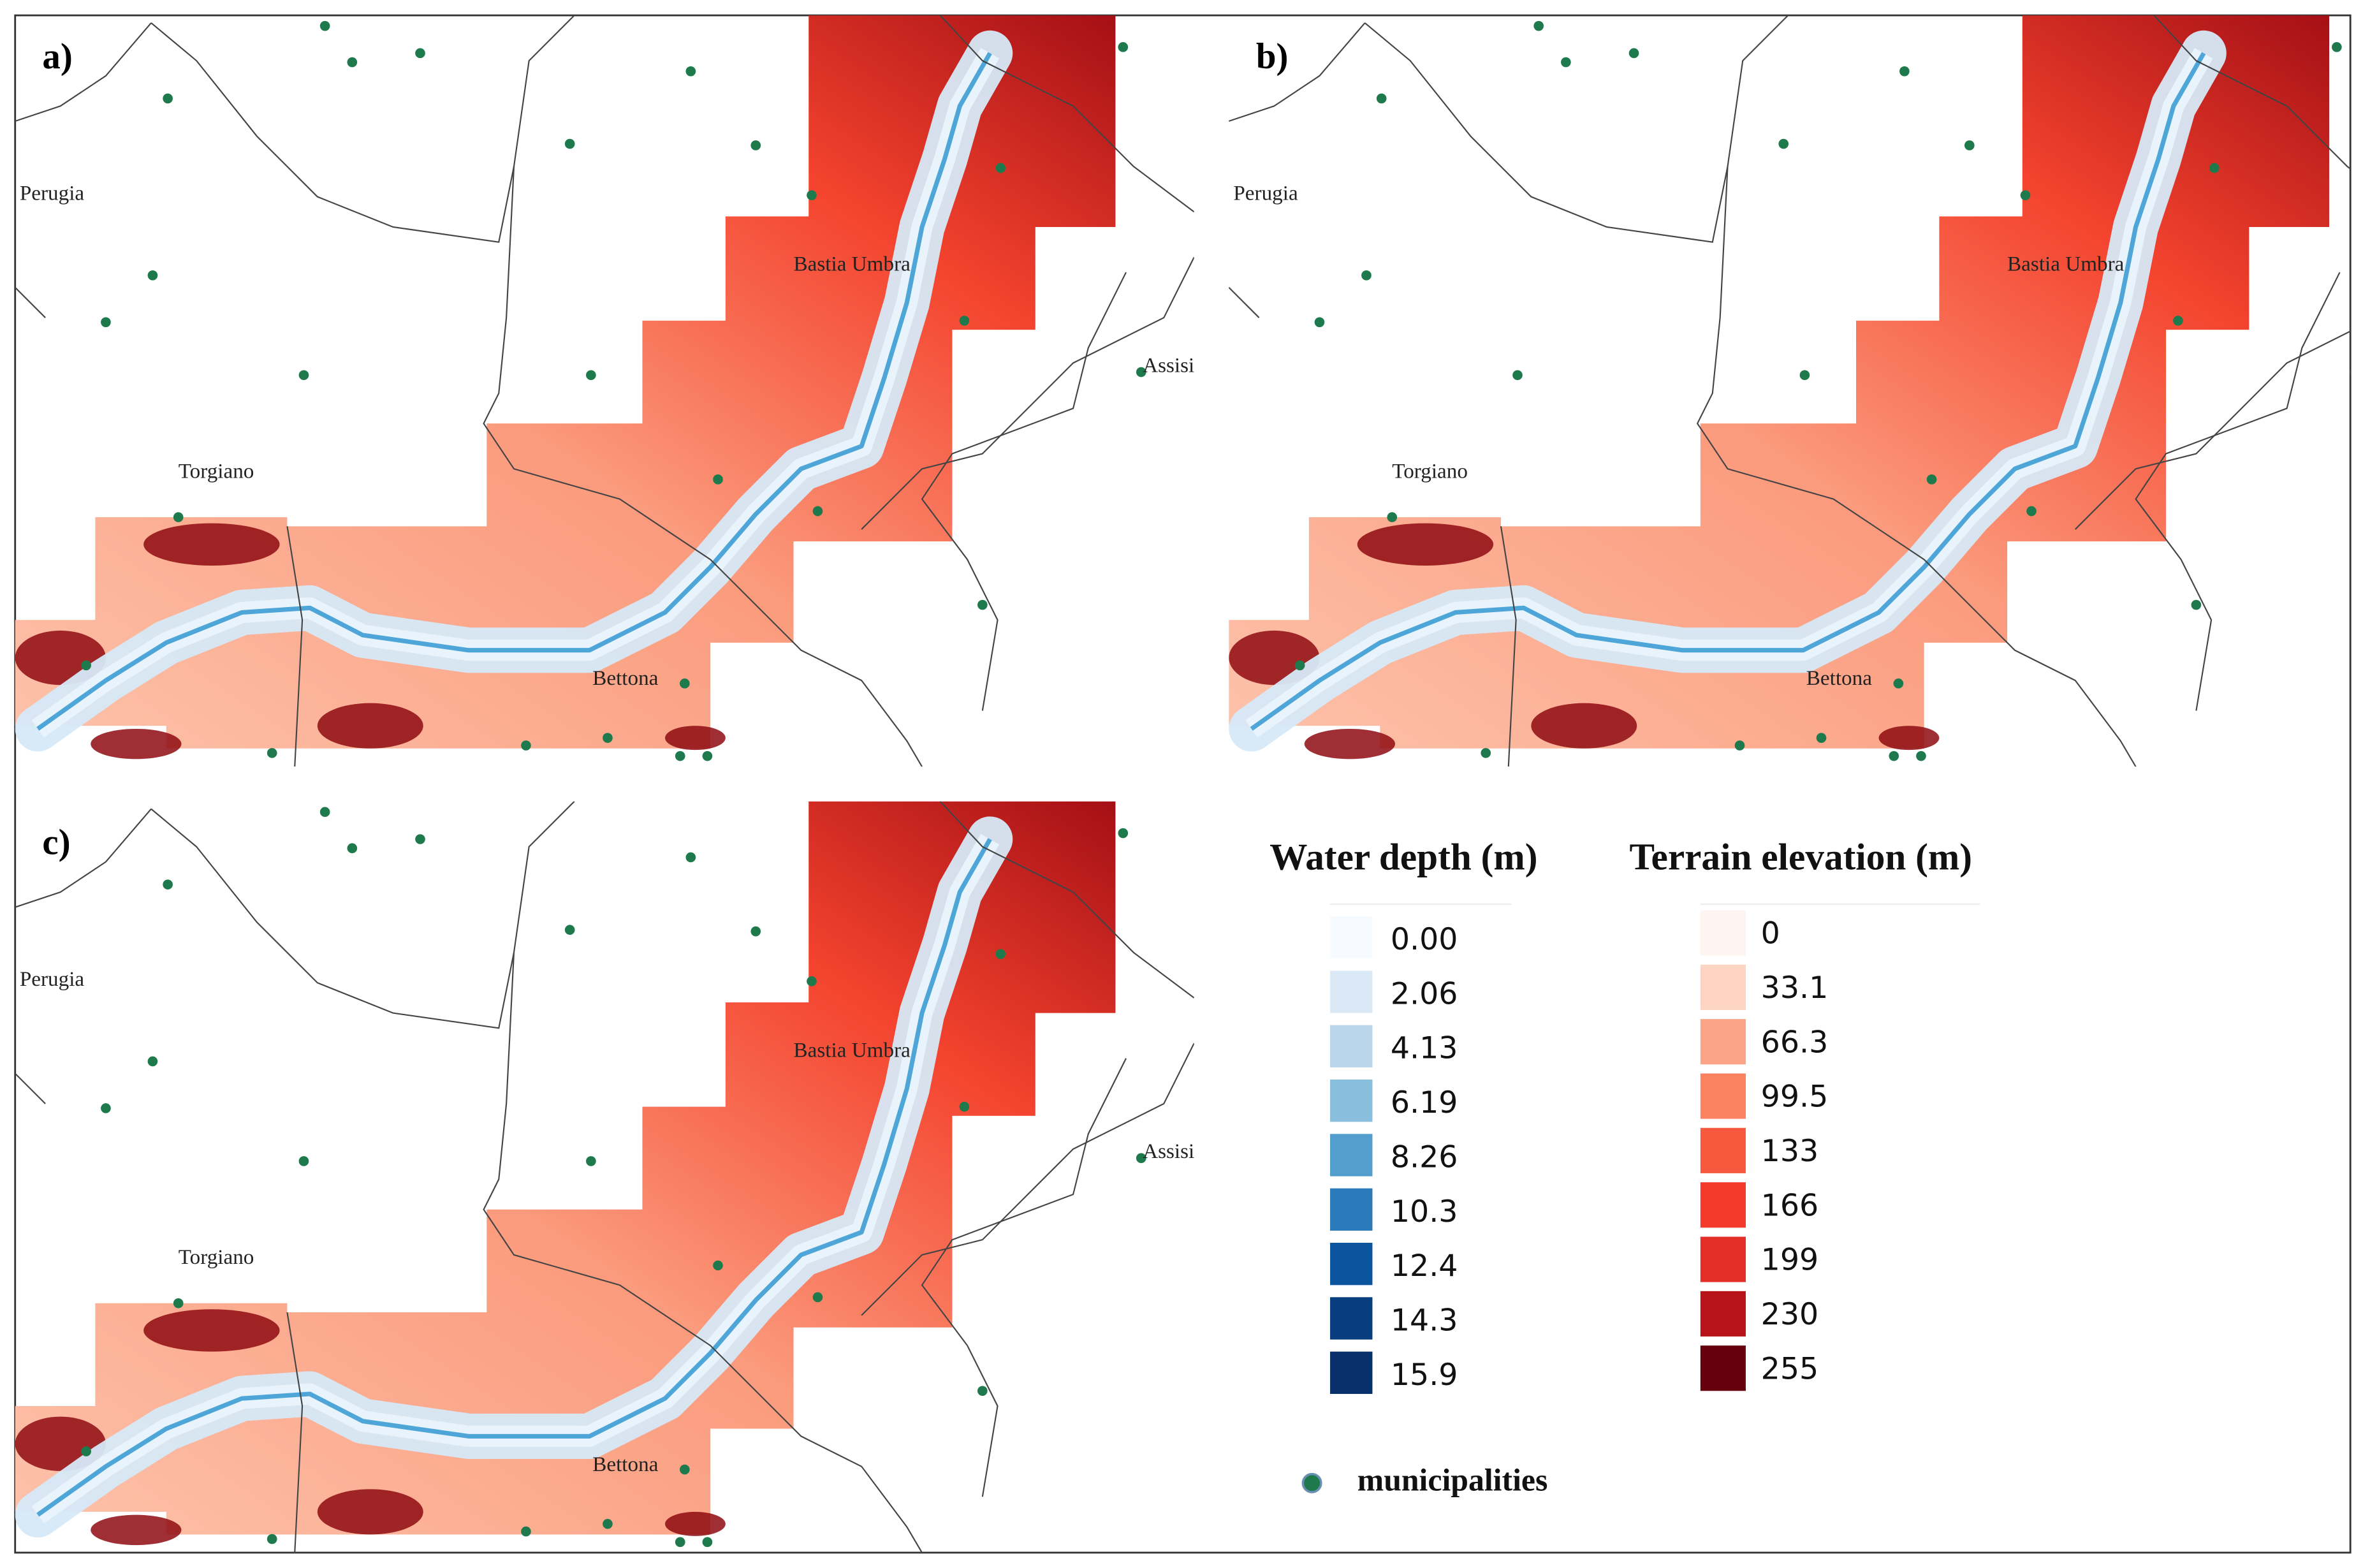  What do you see at coordinates (1452, 1480) in the screenshot?
I see `legend-entry: municipalities` at bounding box center [1452, 1480].